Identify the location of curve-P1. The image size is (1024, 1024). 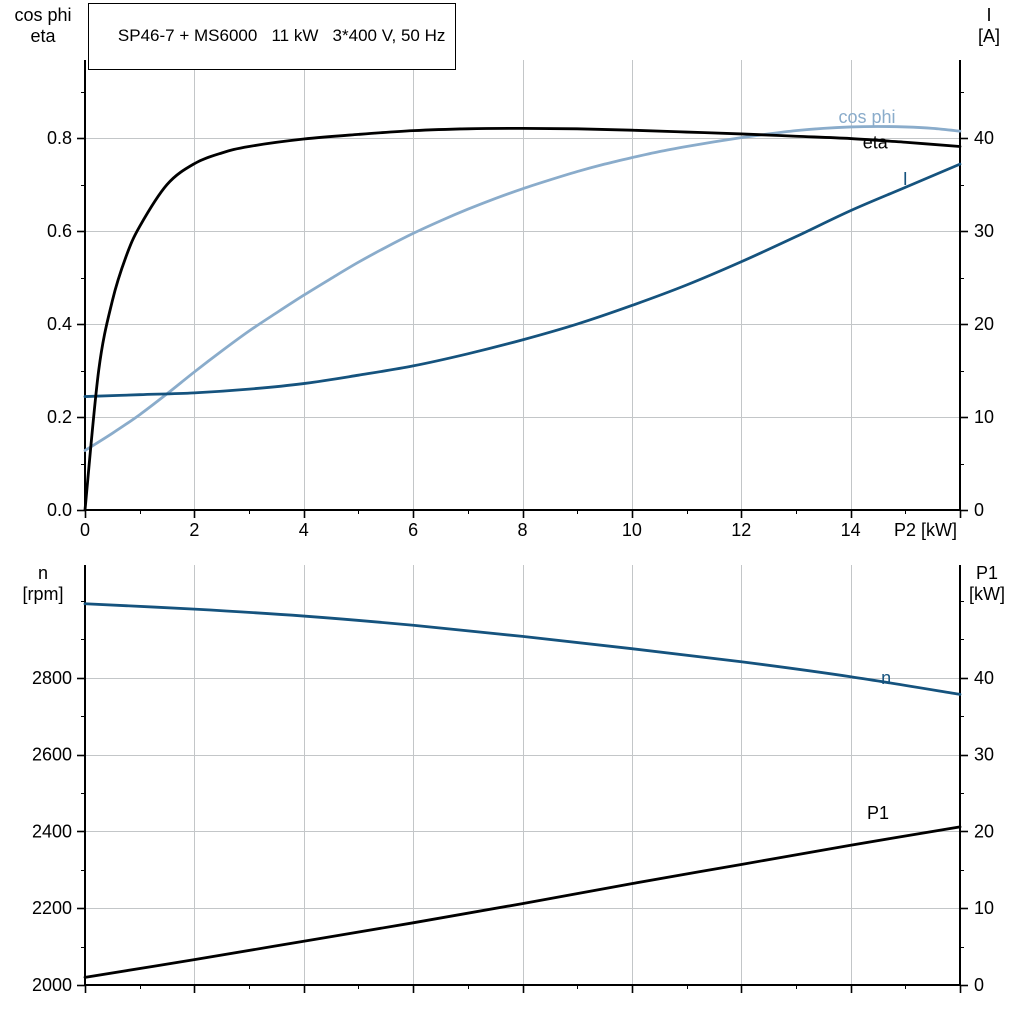
(522, 902).